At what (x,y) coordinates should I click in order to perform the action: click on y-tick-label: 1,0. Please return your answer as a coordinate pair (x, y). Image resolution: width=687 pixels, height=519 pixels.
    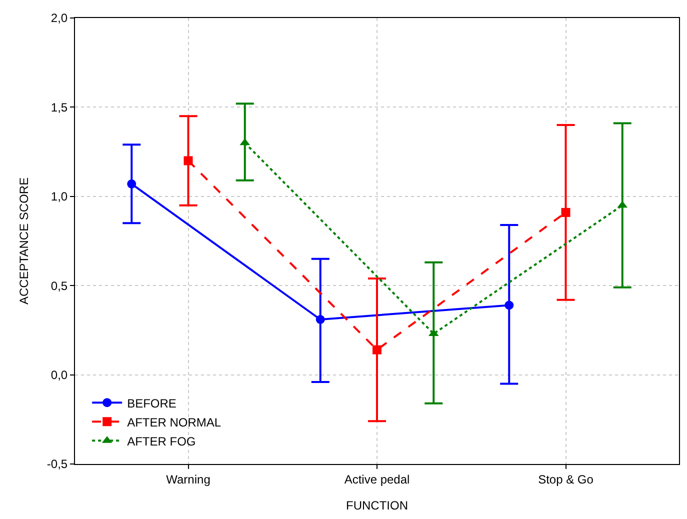
    Looking at the image, I should click on (59, 197).